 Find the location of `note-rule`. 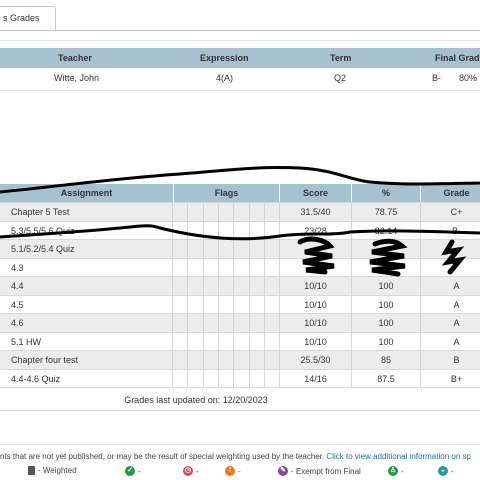

note-rule is located at coordinates (240, 444).